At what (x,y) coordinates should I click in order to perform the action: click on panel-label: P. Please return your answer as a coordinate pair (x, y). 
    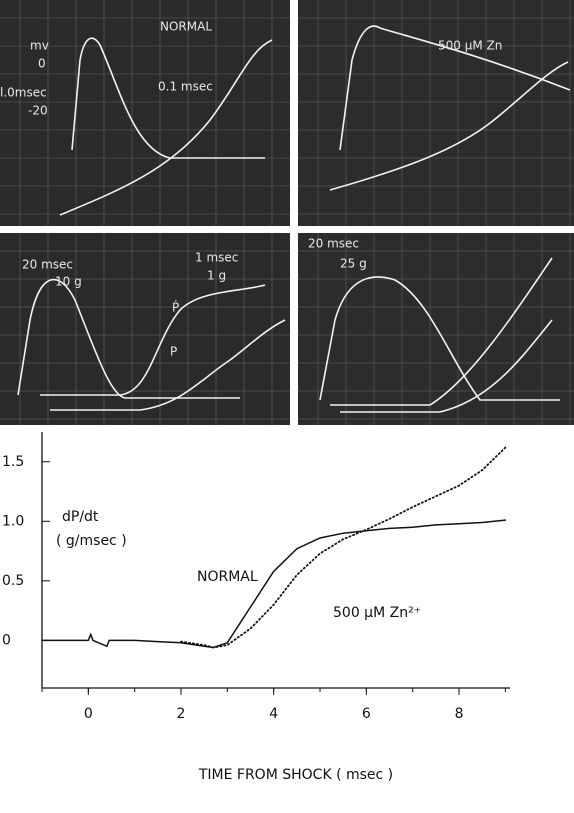
    Looking at the image, I should click on (173, 352).